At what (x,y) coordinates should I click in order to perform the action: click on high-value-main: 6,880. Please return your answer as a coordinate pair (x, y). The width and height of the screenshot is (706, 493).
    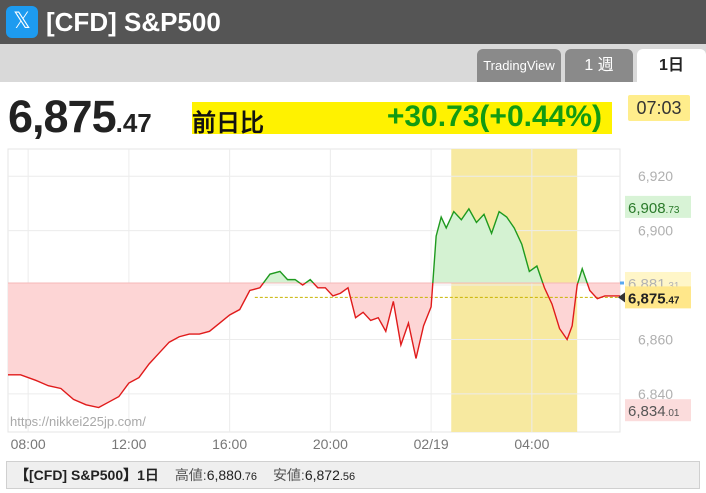
    Looking at the image, I should click on (224, 475).